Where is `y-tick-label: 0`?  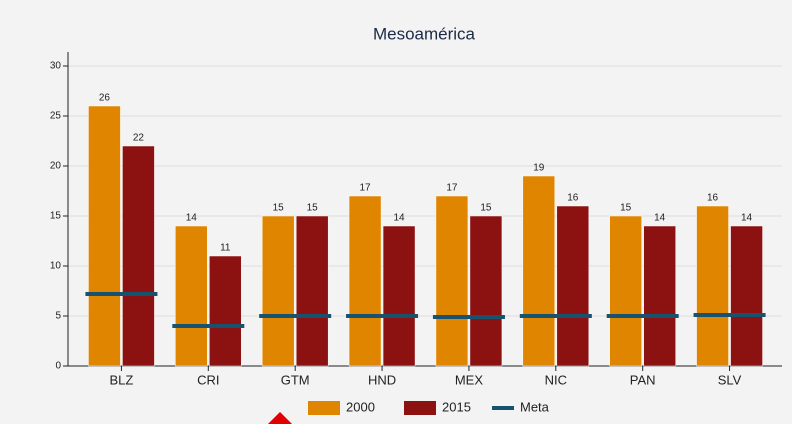
y-tick-label: 0 is located at coordinates (58, 366).